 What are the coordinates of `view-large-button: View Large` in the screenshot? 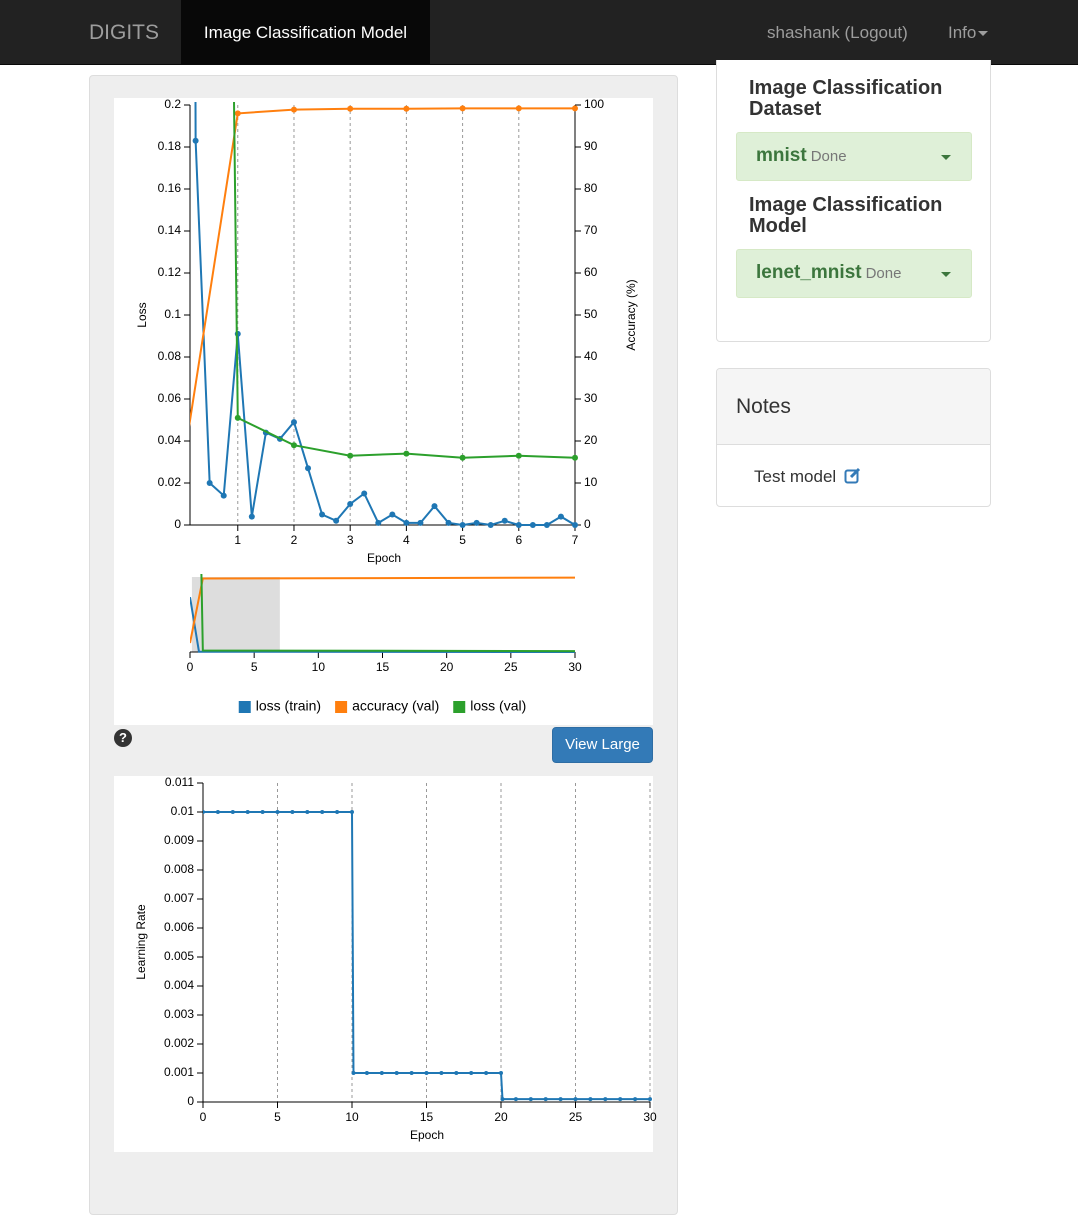 It's located at (602, 745).